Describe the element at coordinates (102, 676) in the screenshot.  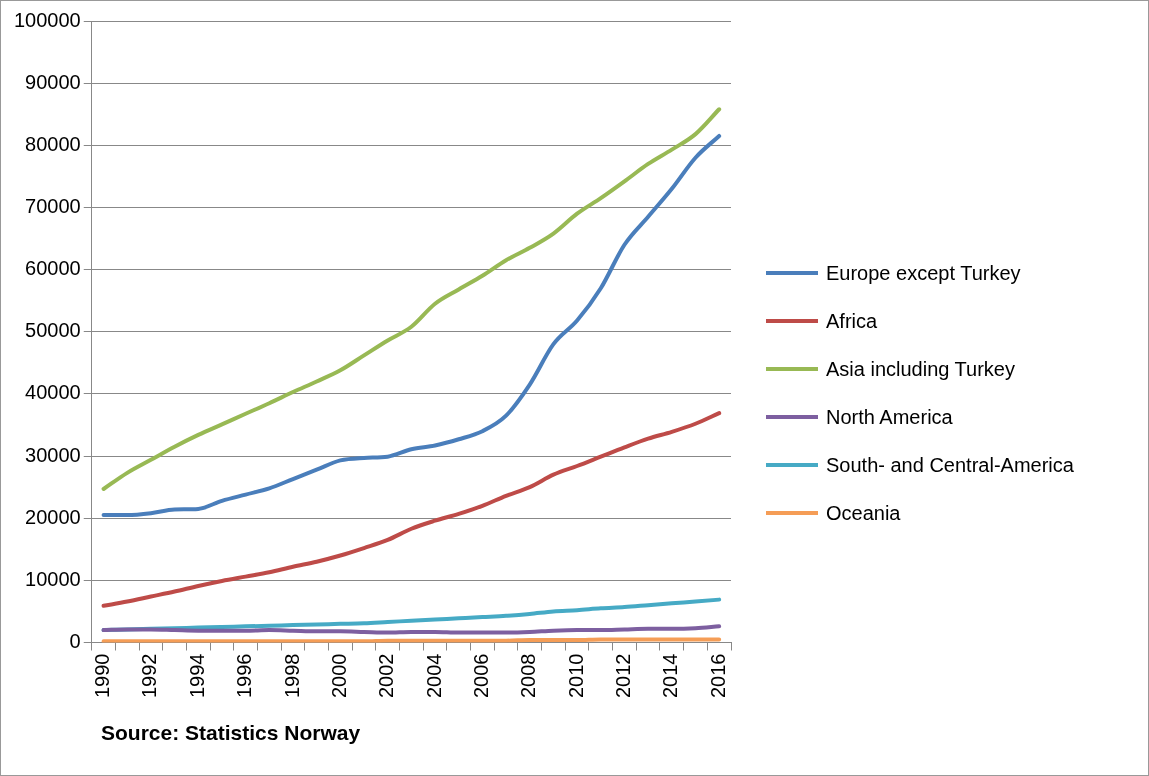
I see `x-tick-label: 1990` at that location.